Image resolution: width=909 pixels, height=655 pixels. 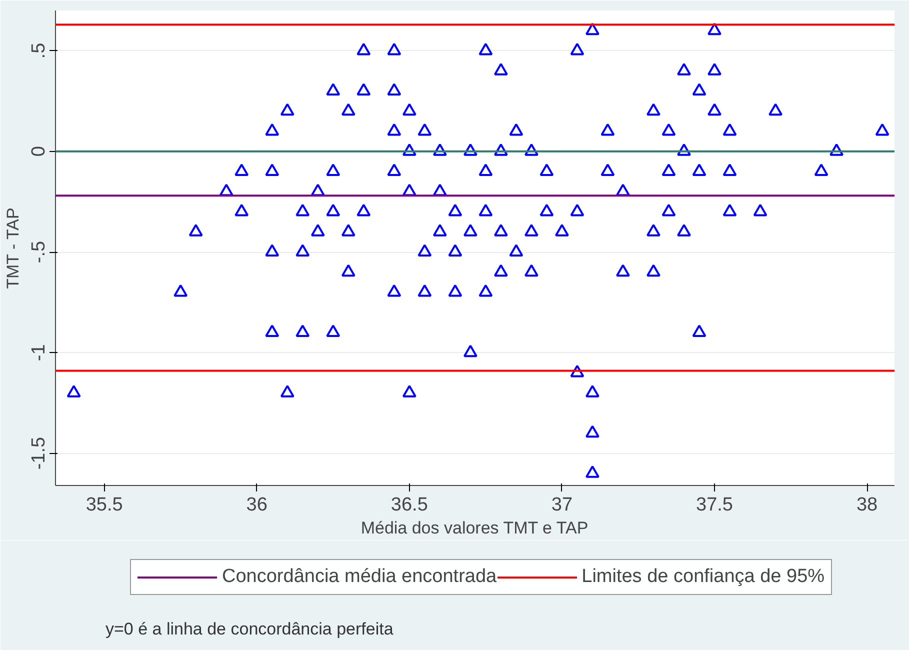 What do you see at coordinates (39, 353) in the screenshot?
I see `y-tick-label: -1` at bounding box center [39, 353].